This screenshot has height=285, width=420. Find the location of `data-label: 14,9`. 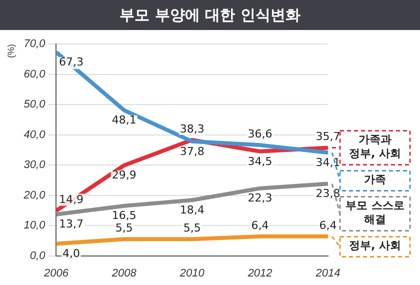

data-label: 14,9 is located at coordinates (71, 199).